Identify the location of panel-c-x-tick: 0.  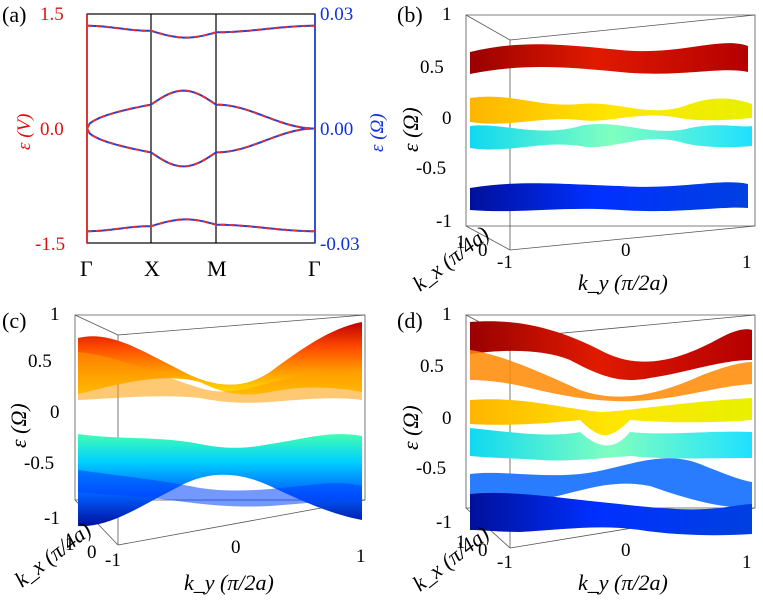
(236, 547).